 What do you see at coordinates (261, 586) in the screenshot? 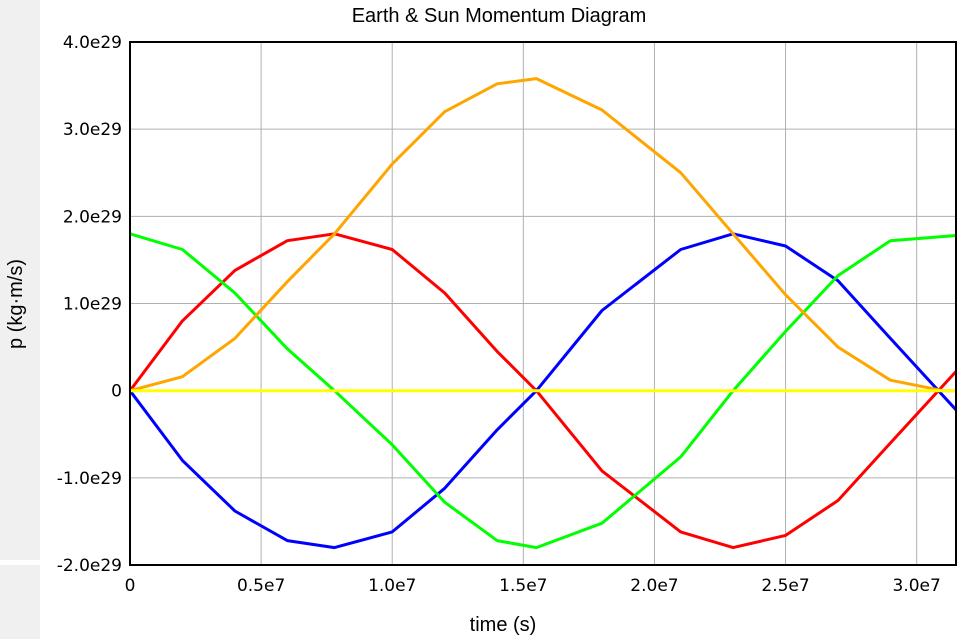
I see `x-tick-label-1: 0.5e7` at bounding box center [261, 586].